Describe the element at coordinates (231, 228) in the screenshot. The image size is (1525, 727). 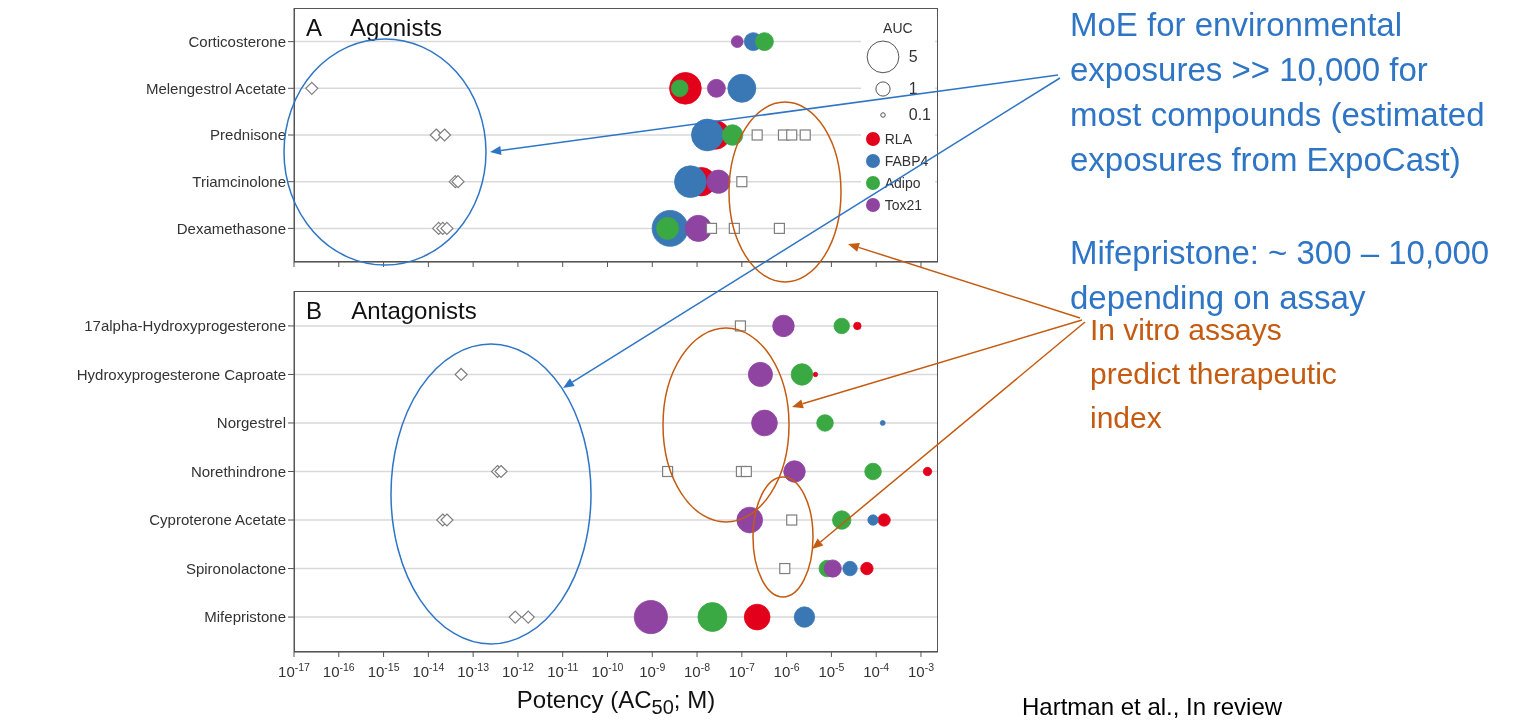
I see `y-tick-label: Dexamethasone` at that location.